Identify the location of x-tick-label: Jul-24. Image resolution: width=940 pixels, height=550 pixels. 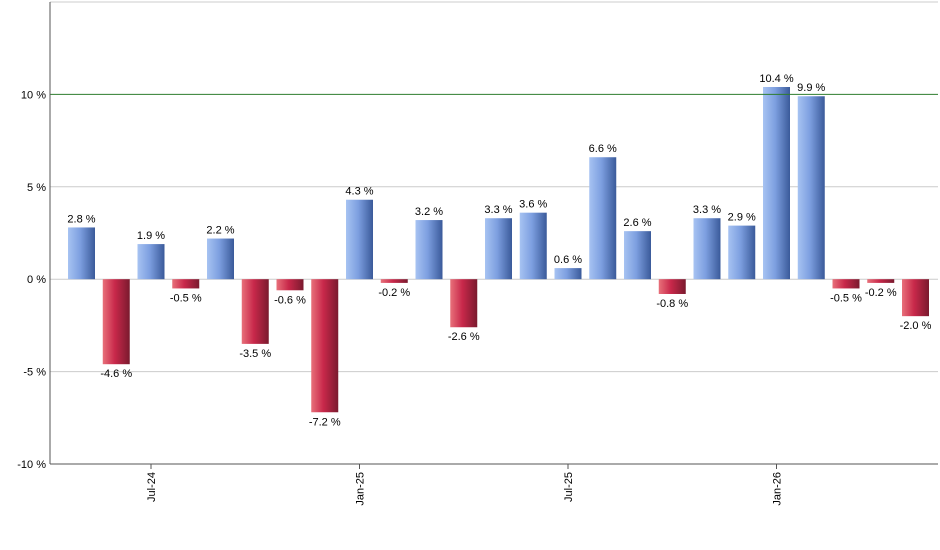
(152, 487).